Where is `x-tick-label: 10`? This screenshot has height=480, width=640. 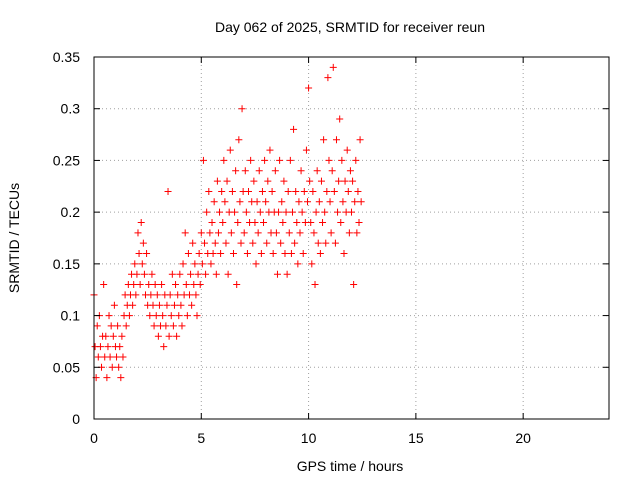
x-tick-label: 10 is located at coordinates (309, 438).